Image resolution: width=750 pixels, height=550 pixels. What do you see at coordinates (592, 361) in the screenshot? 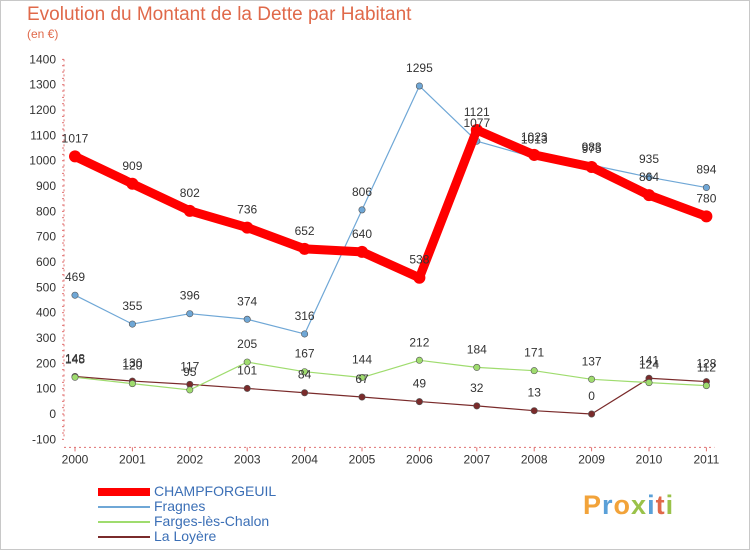
I see `data-label: 137` at bounding box center [592, 361].